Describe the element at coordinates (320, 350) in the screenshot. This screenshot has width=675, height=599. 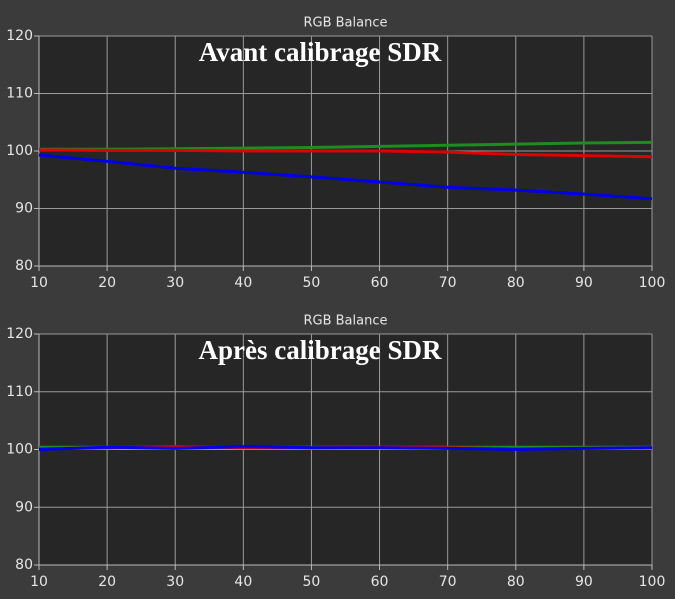
I see `annotation: Après calibrage SDR` at that location.